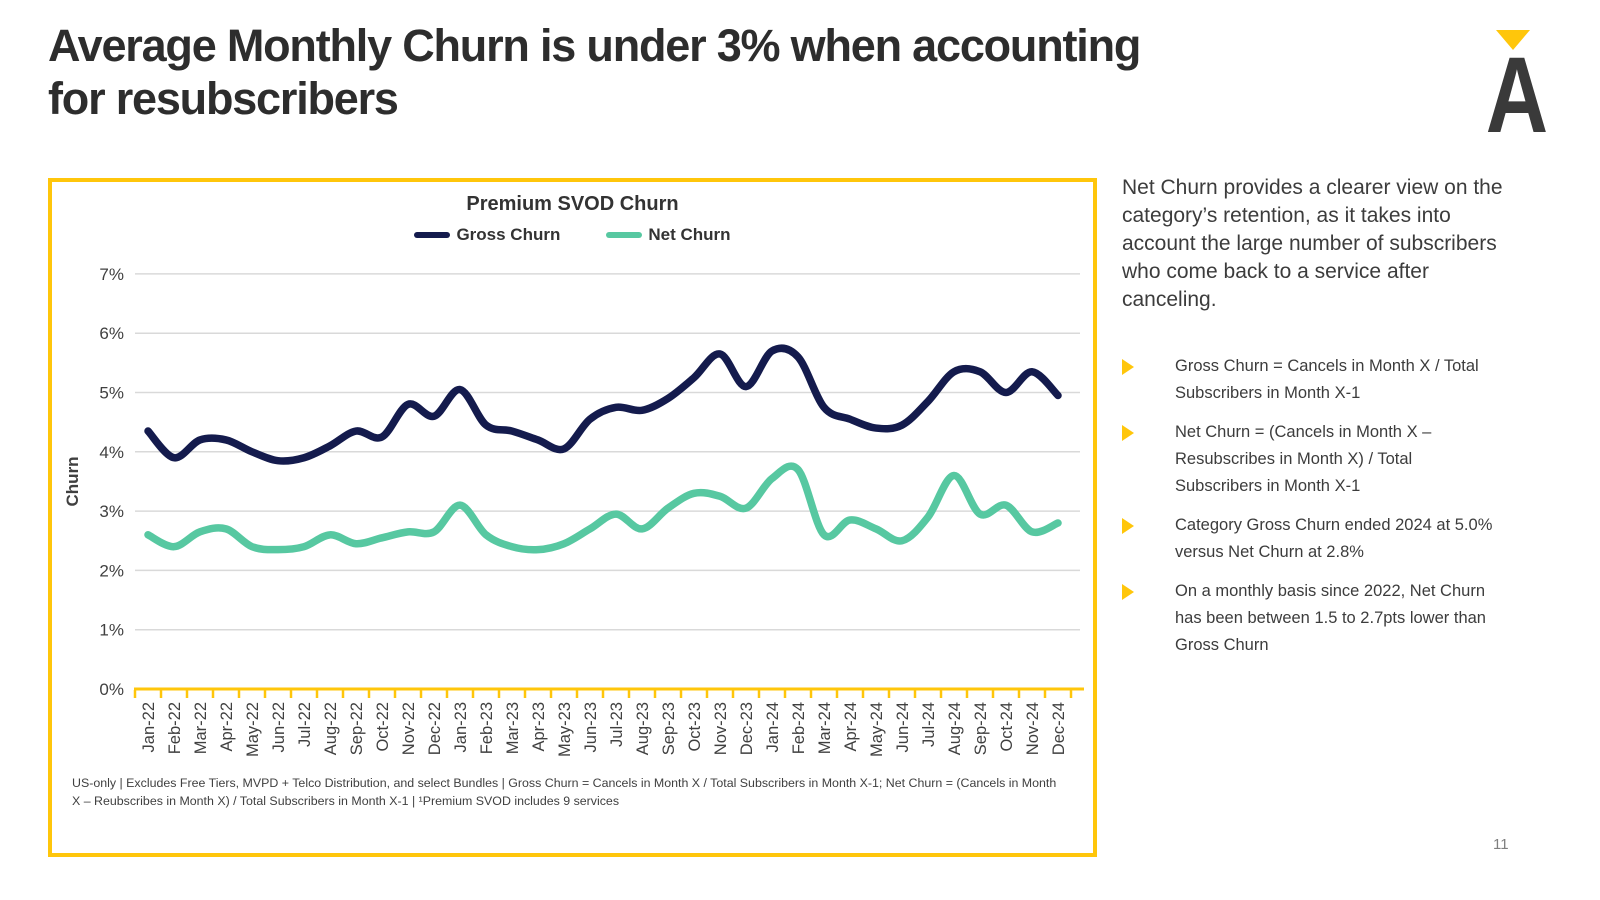 The width and height of the screenshot is (1600, 900). I want to click on svg-text: Jun-23, so click(591, 727).